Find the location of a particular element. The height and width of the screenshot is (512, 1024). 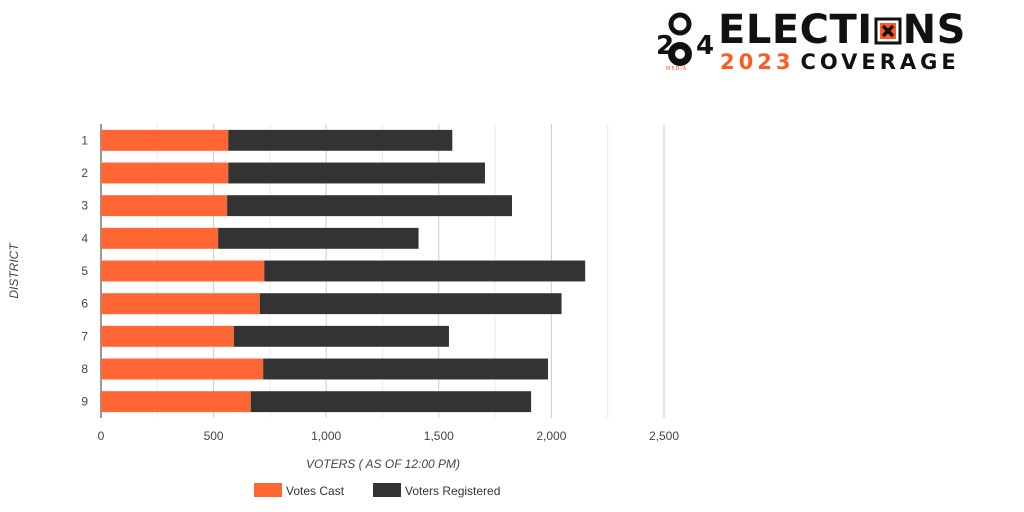

ballot-x-icon is located at coordinates (888, 31).